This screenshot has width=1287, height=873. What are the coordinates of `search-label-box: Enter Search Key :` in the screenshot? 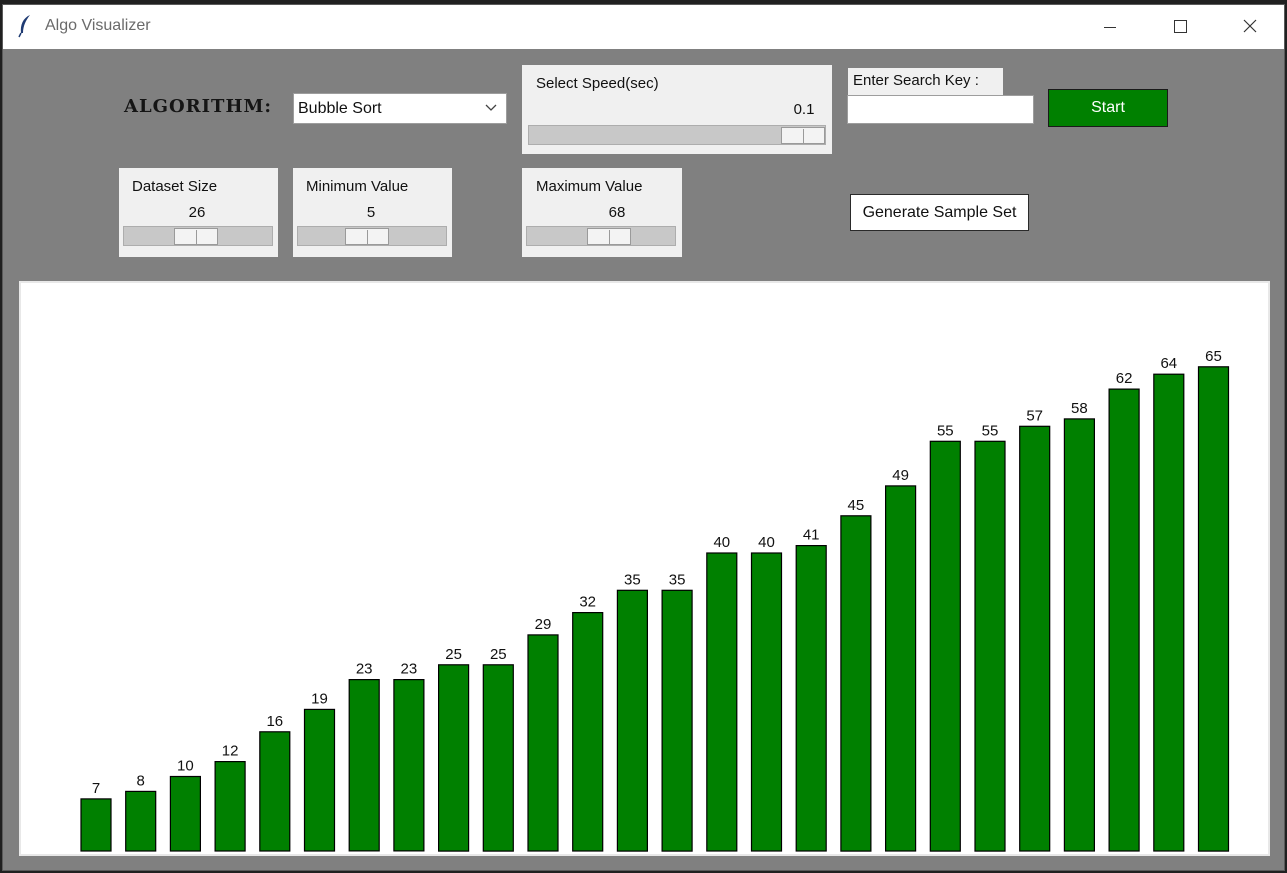 It's located at (925, 81).